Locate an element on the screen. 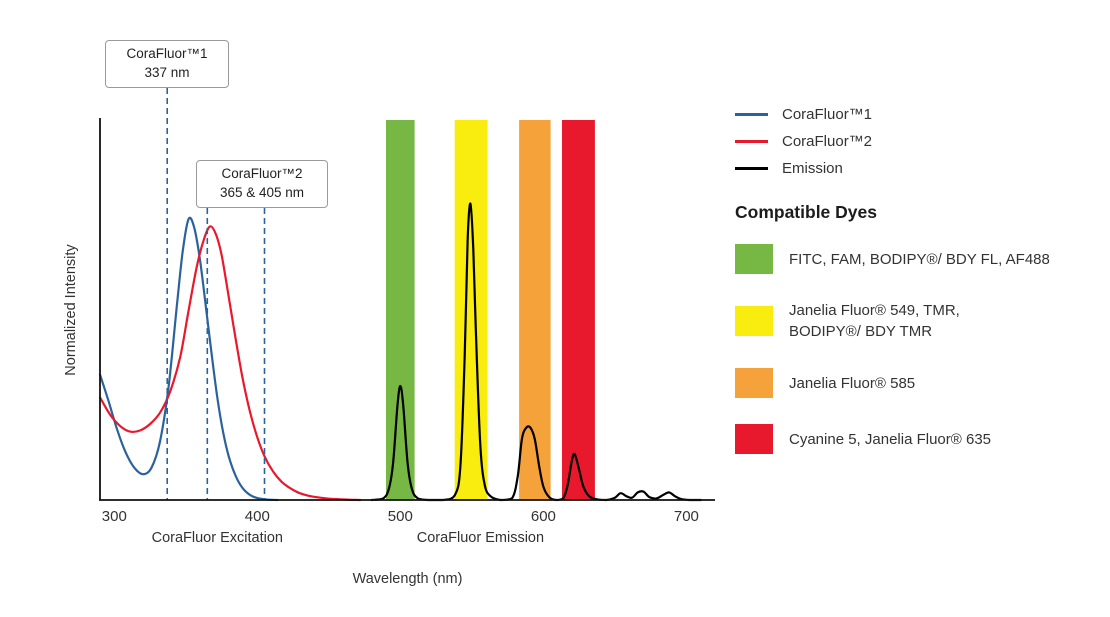 This screenshot has height=617, width=1110. callout-corafluor1-title: CoraFluor™1 is located at coordinates (167, 53).